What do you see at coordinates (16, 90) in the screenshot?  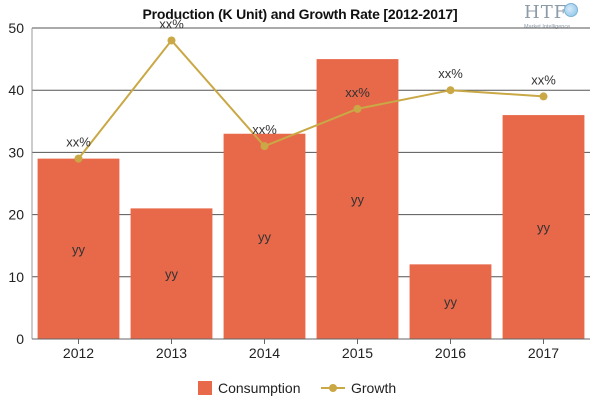 I see `y-tick-label: 40` at bounding box center [16, 90].